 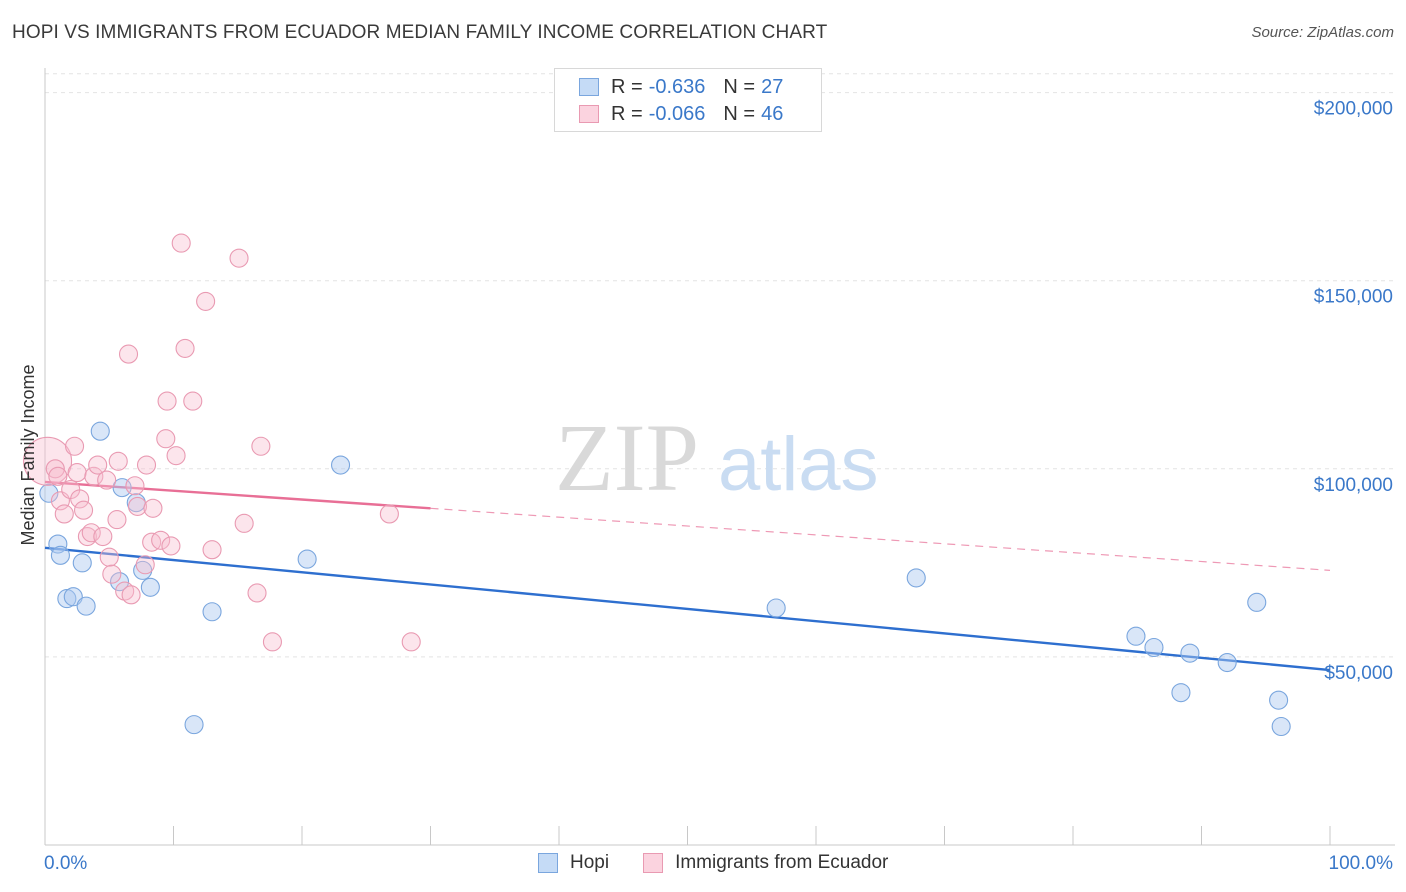 What do you see at coordinates (1358, 673) in the screenshot?
I see `y-tick-label: $50,000` at bounding box center [1358, 673].